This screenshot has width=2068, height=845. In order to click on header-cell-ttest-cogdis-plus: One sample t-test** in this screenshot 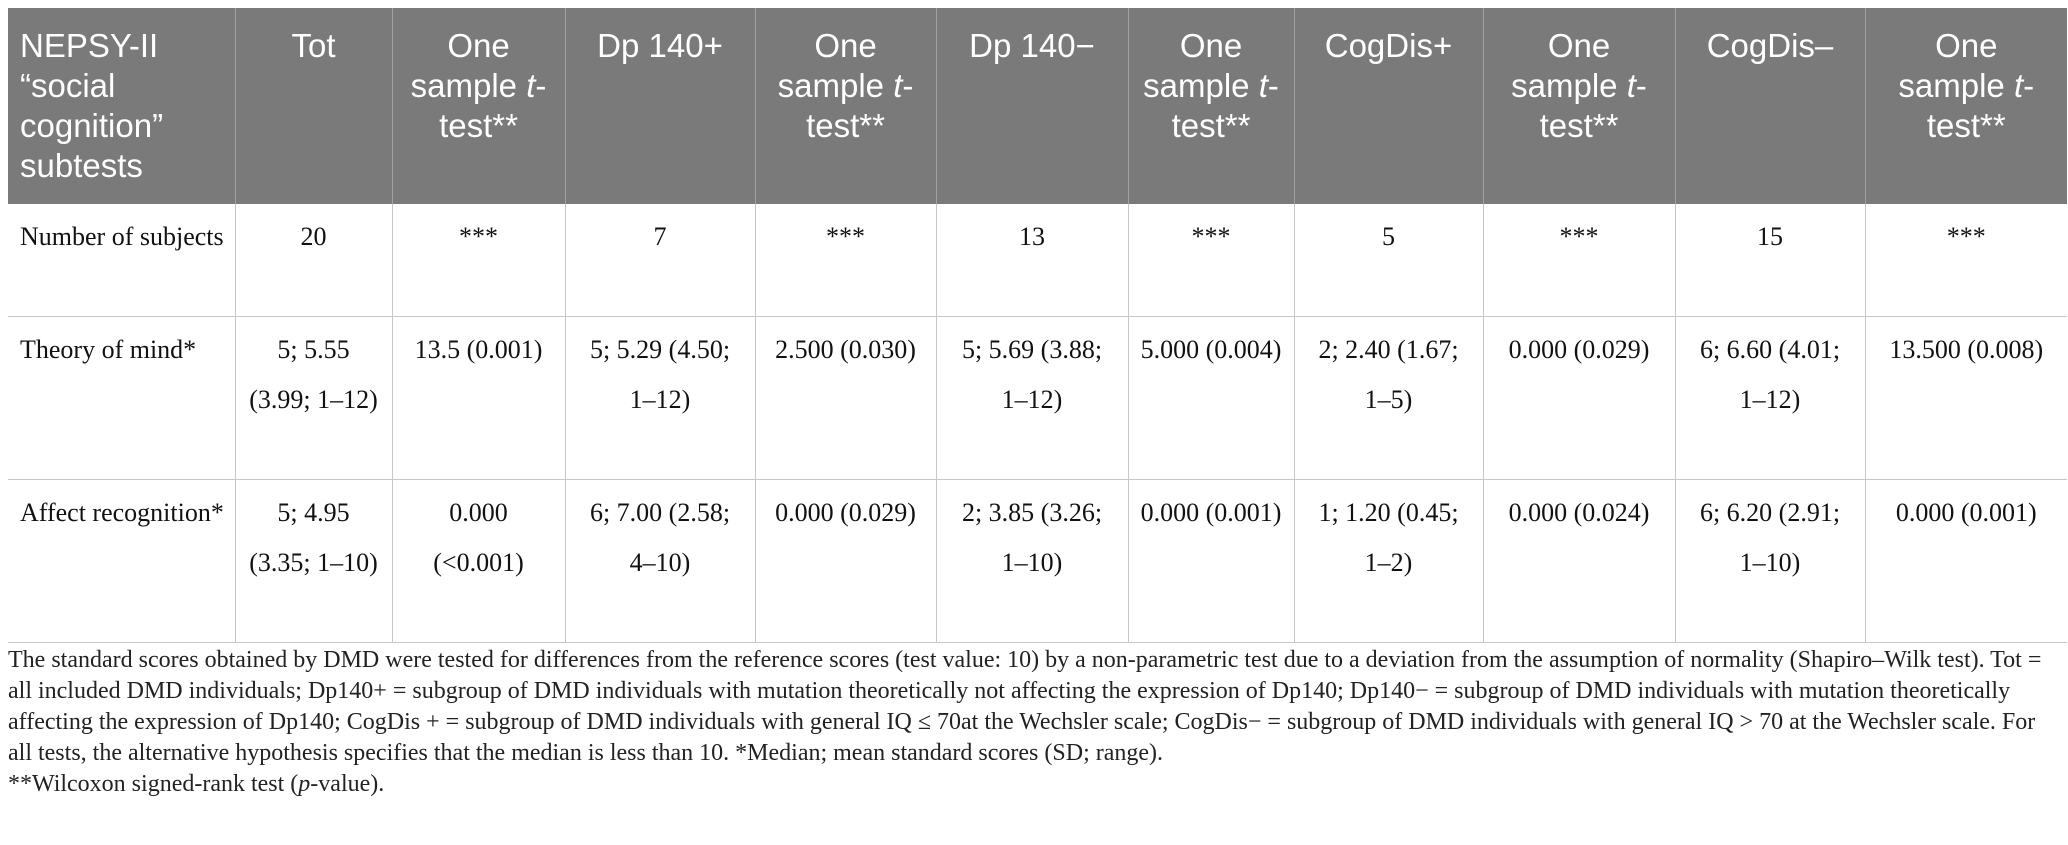, I will do `click(1579, 106)`.